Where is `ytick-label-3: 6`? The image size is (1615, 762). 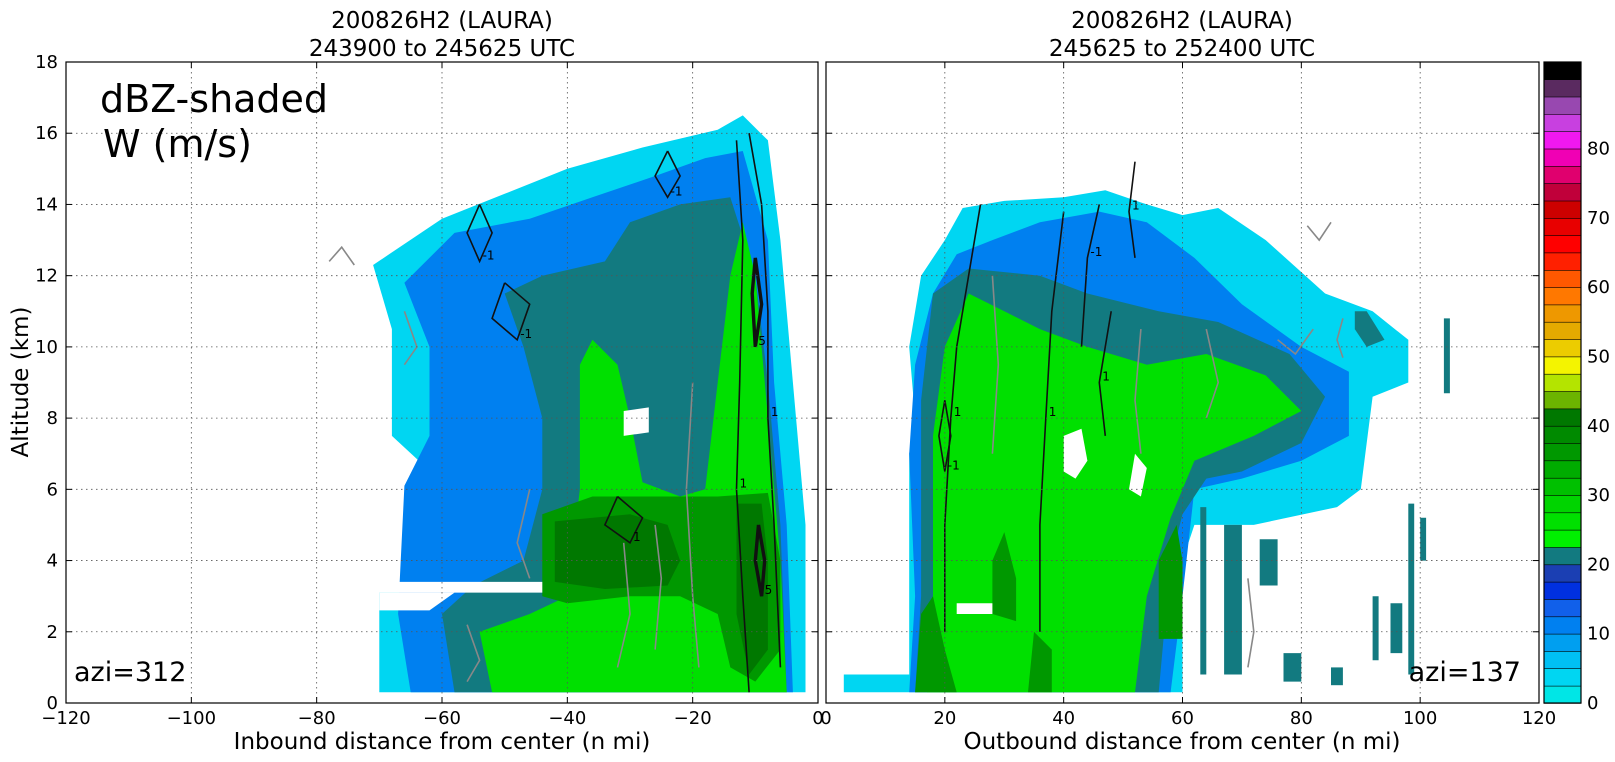 ytick-label-3: 6 is located at coordinates (52, 489).